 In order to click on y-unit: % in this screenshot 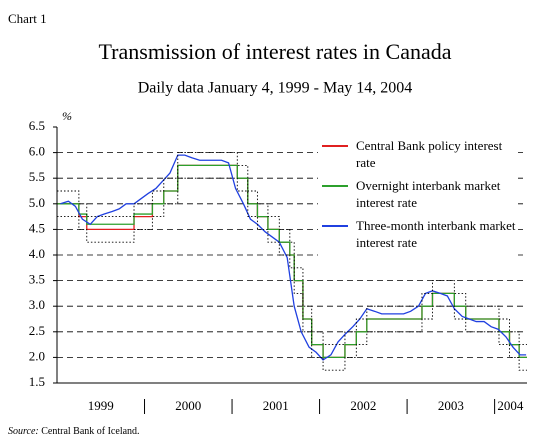, I will do `click(67, 116)`.